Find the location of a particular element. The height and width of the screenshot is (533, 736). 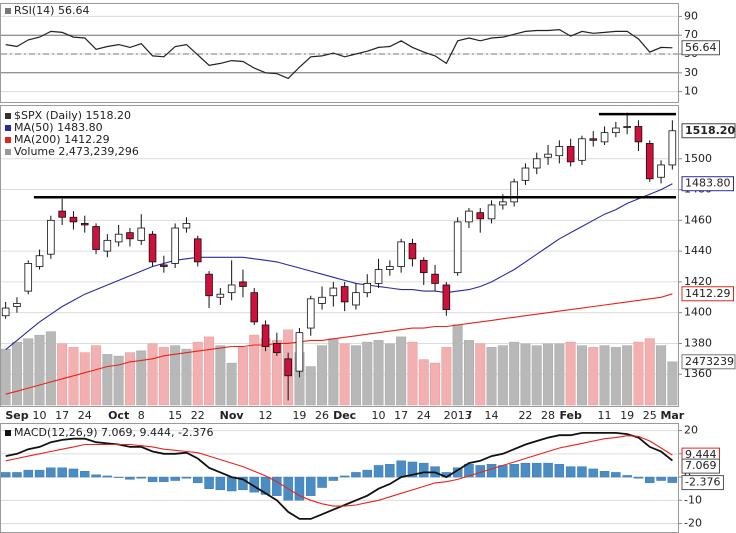

value-label: 1412.29 is located at coordinates (708, 293).